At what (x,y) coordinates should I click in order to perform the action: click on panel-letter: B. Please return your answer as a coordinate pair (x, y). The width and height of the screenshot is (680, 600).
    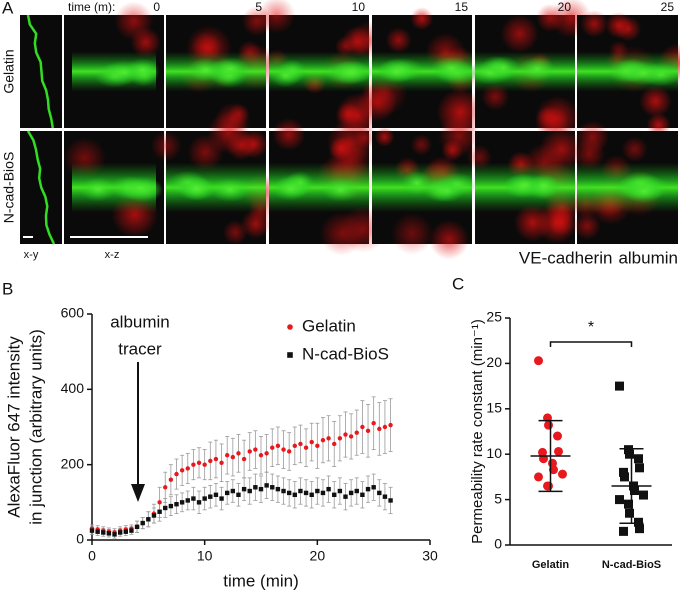
    Looking at the image, I should click on (7, 288).